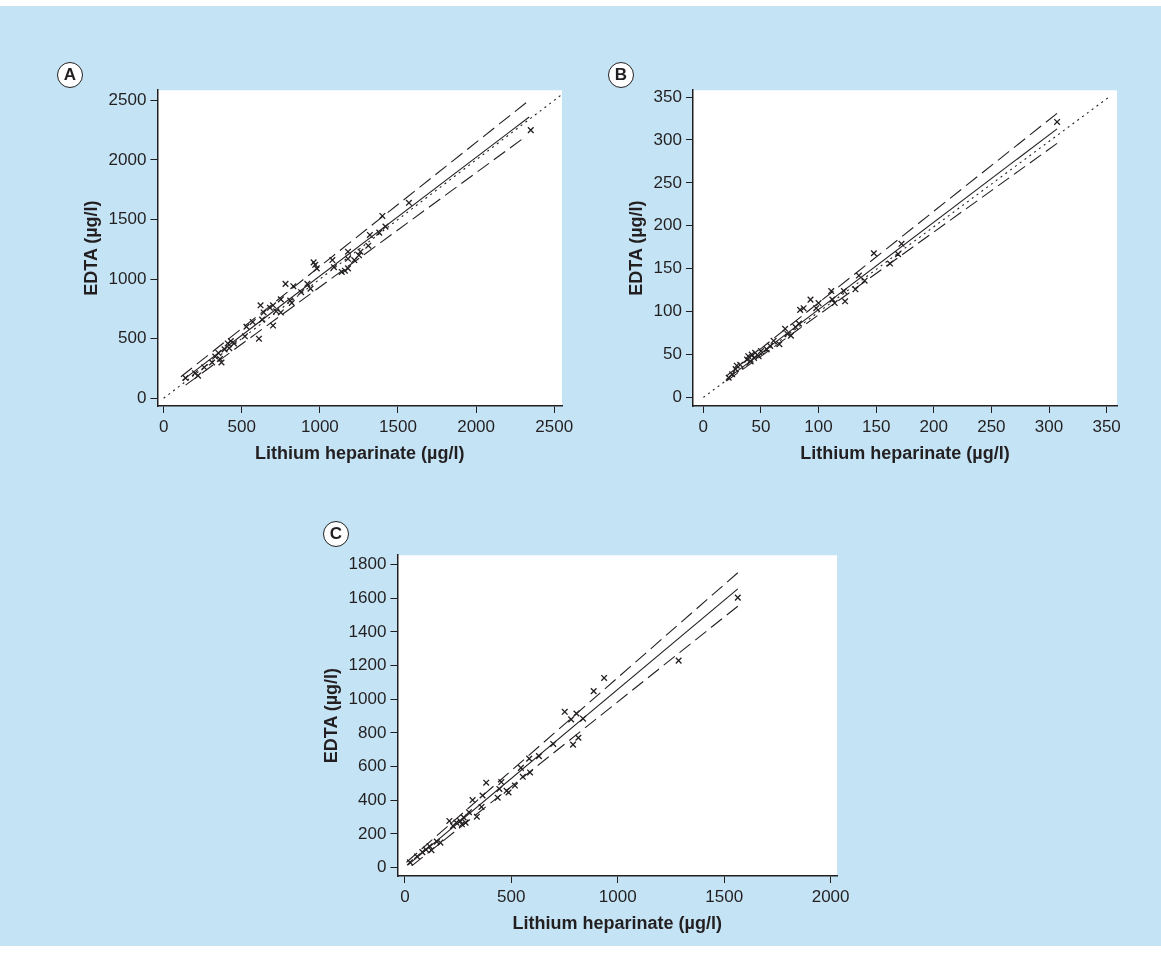 This screenshot has height=954, width=1161. Describe the element at coordinates (761, 426) in the screenshot. I see `x-tick-label: 50` at that location.